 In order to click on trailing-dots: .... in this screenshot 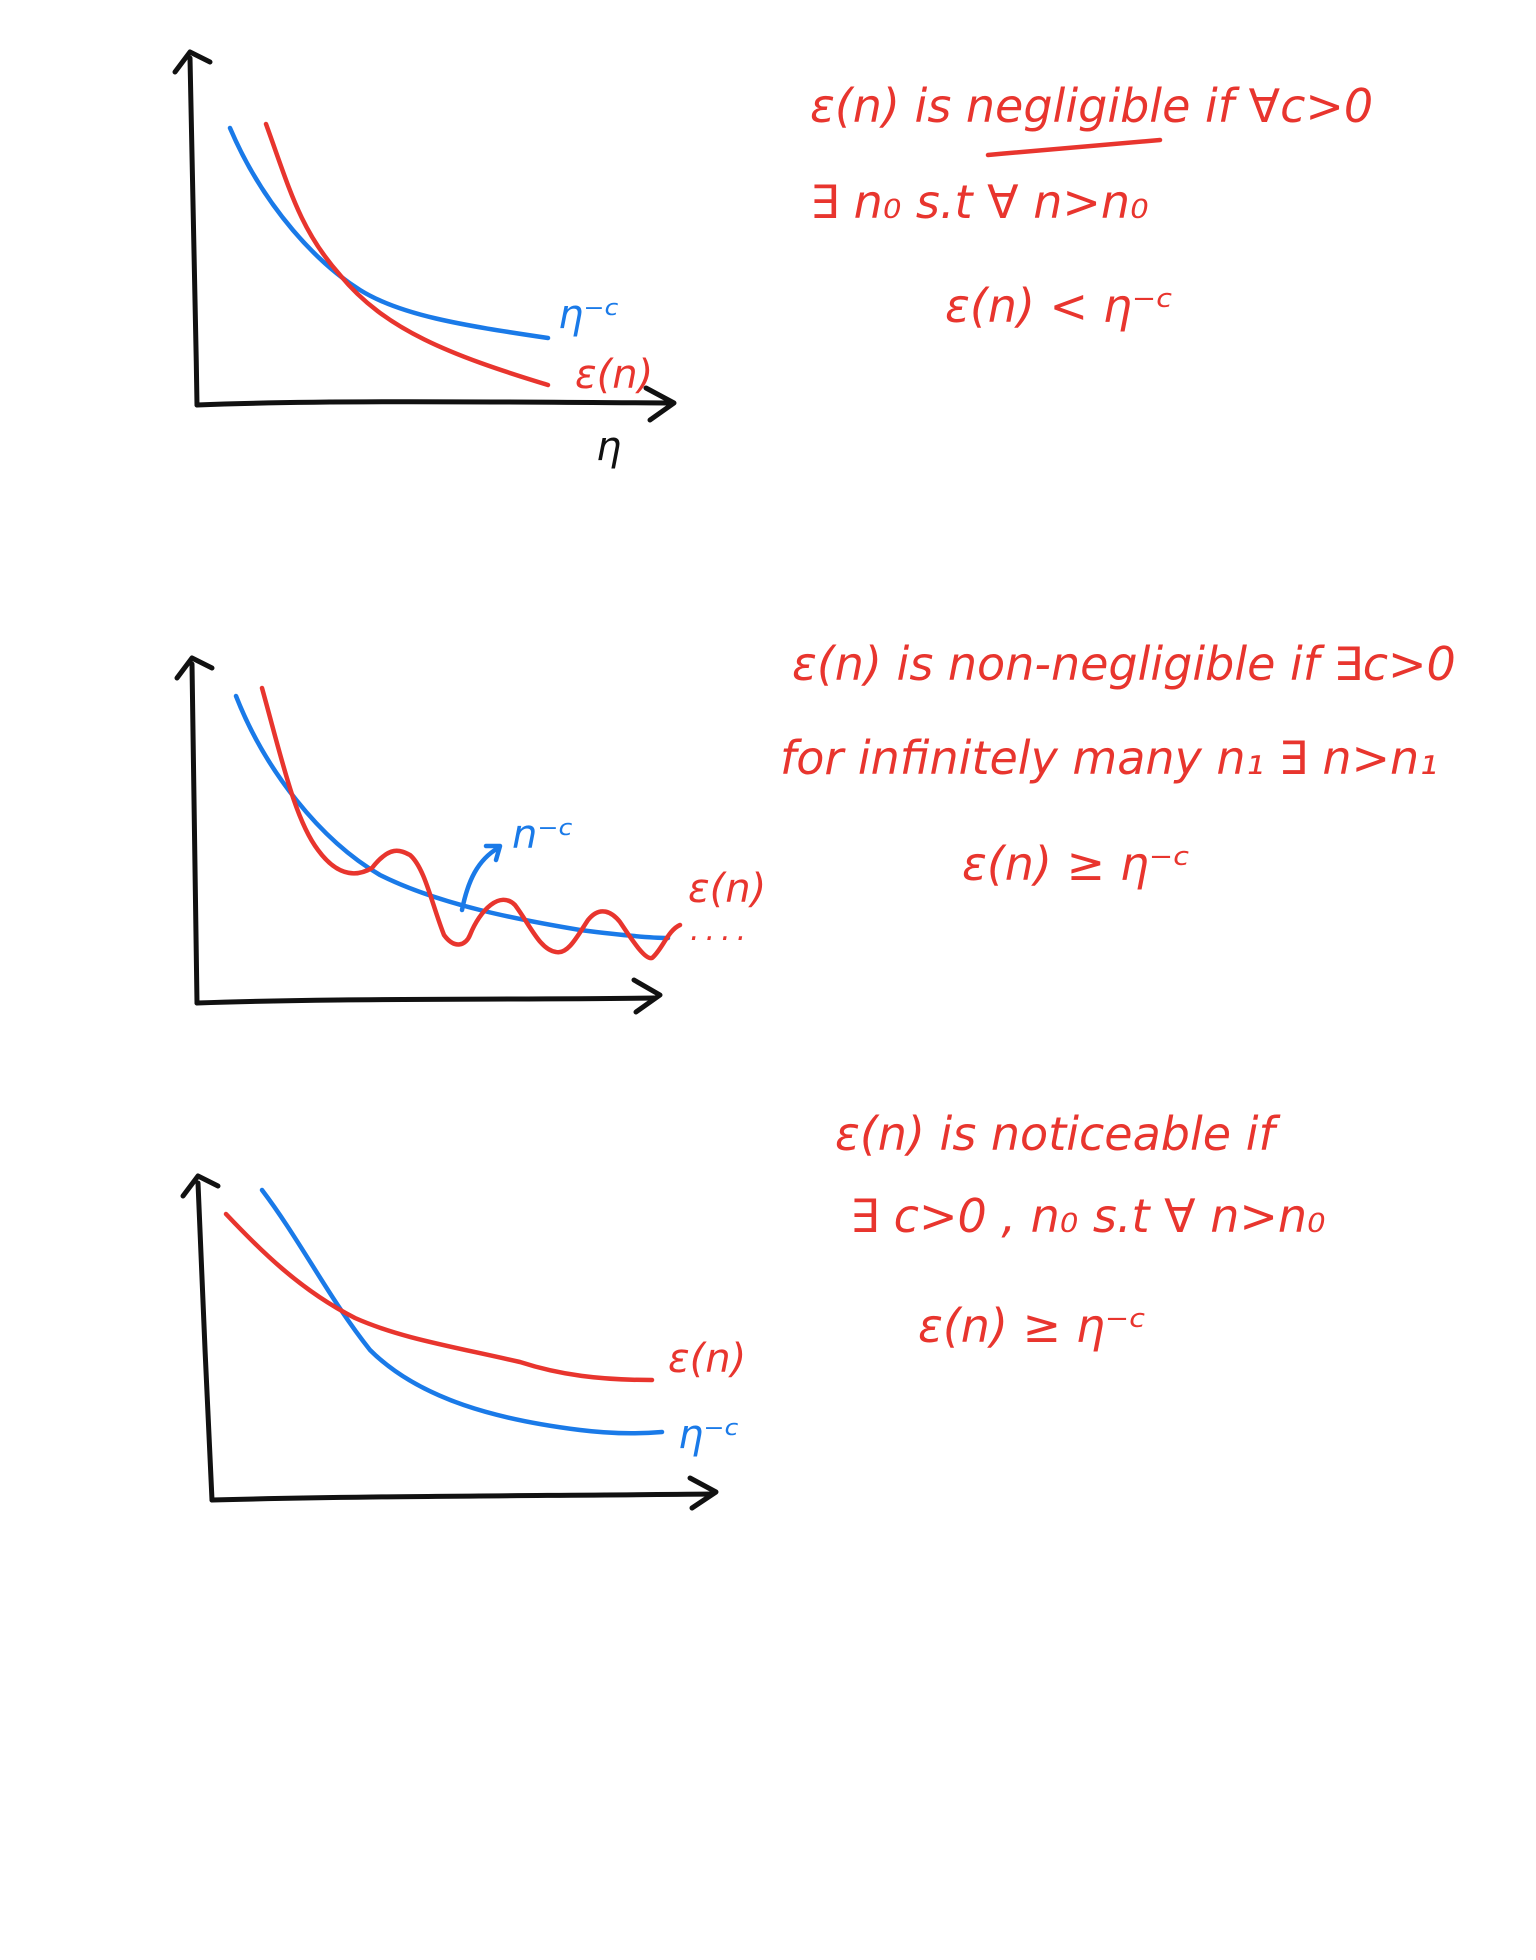, I will do `click(721, 930)`.